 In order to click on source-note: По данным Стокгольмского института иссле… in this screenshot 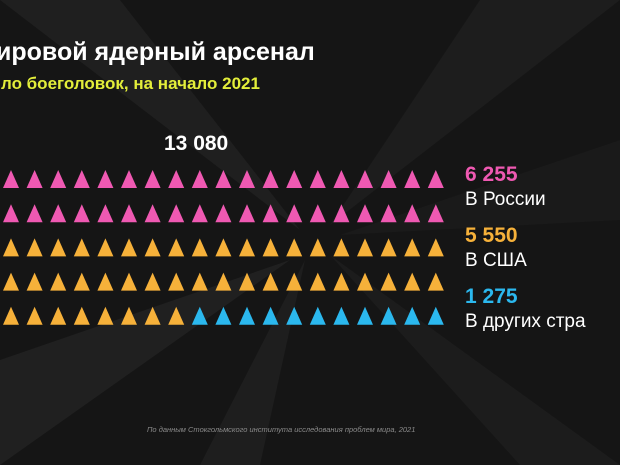, I will do `click(281, 429)`.